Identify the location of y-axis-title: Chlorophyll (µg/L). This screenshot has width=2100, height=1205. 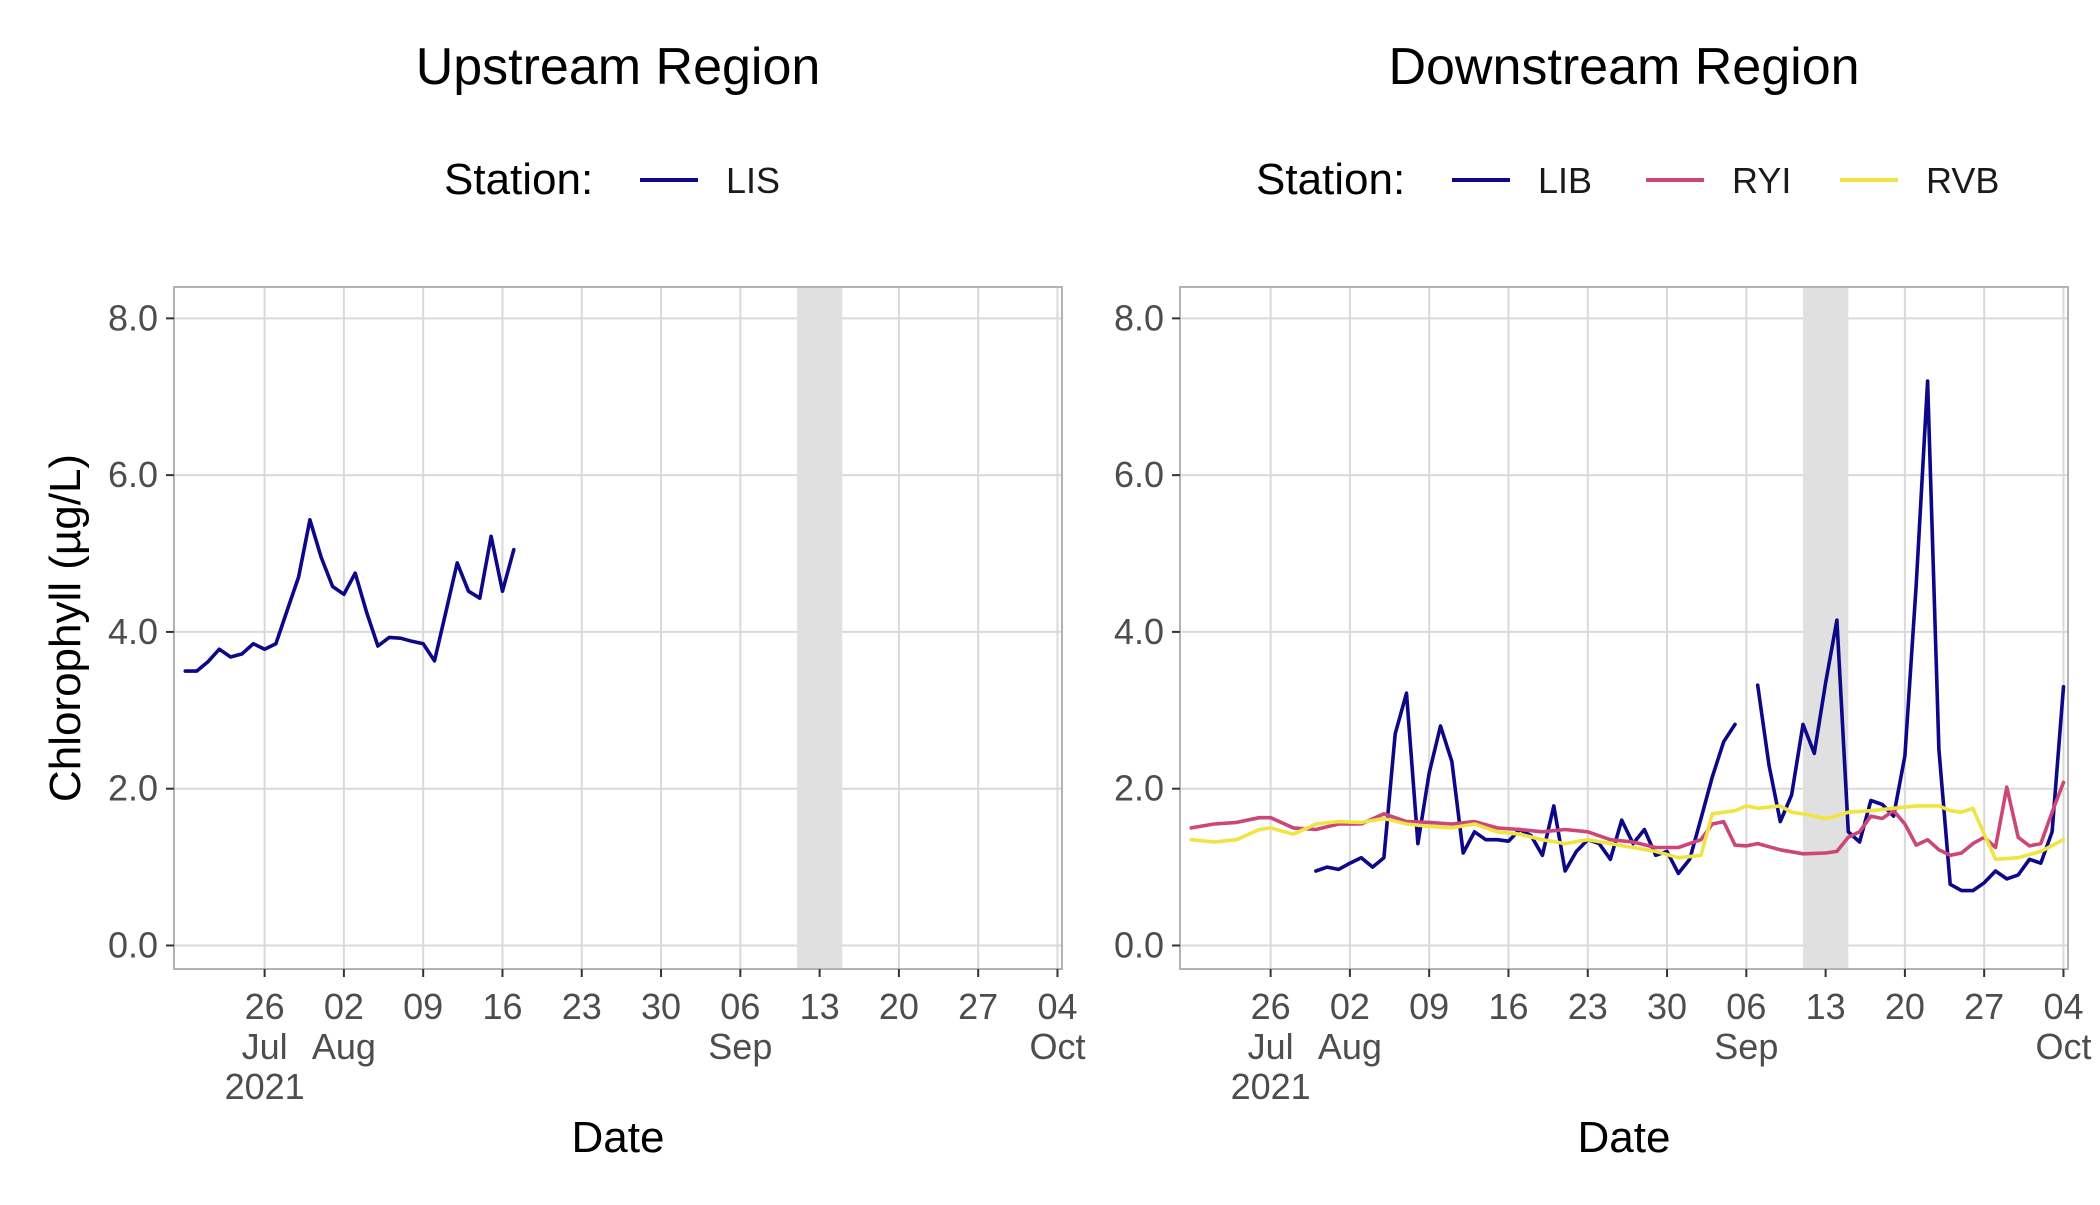
(65, 628).